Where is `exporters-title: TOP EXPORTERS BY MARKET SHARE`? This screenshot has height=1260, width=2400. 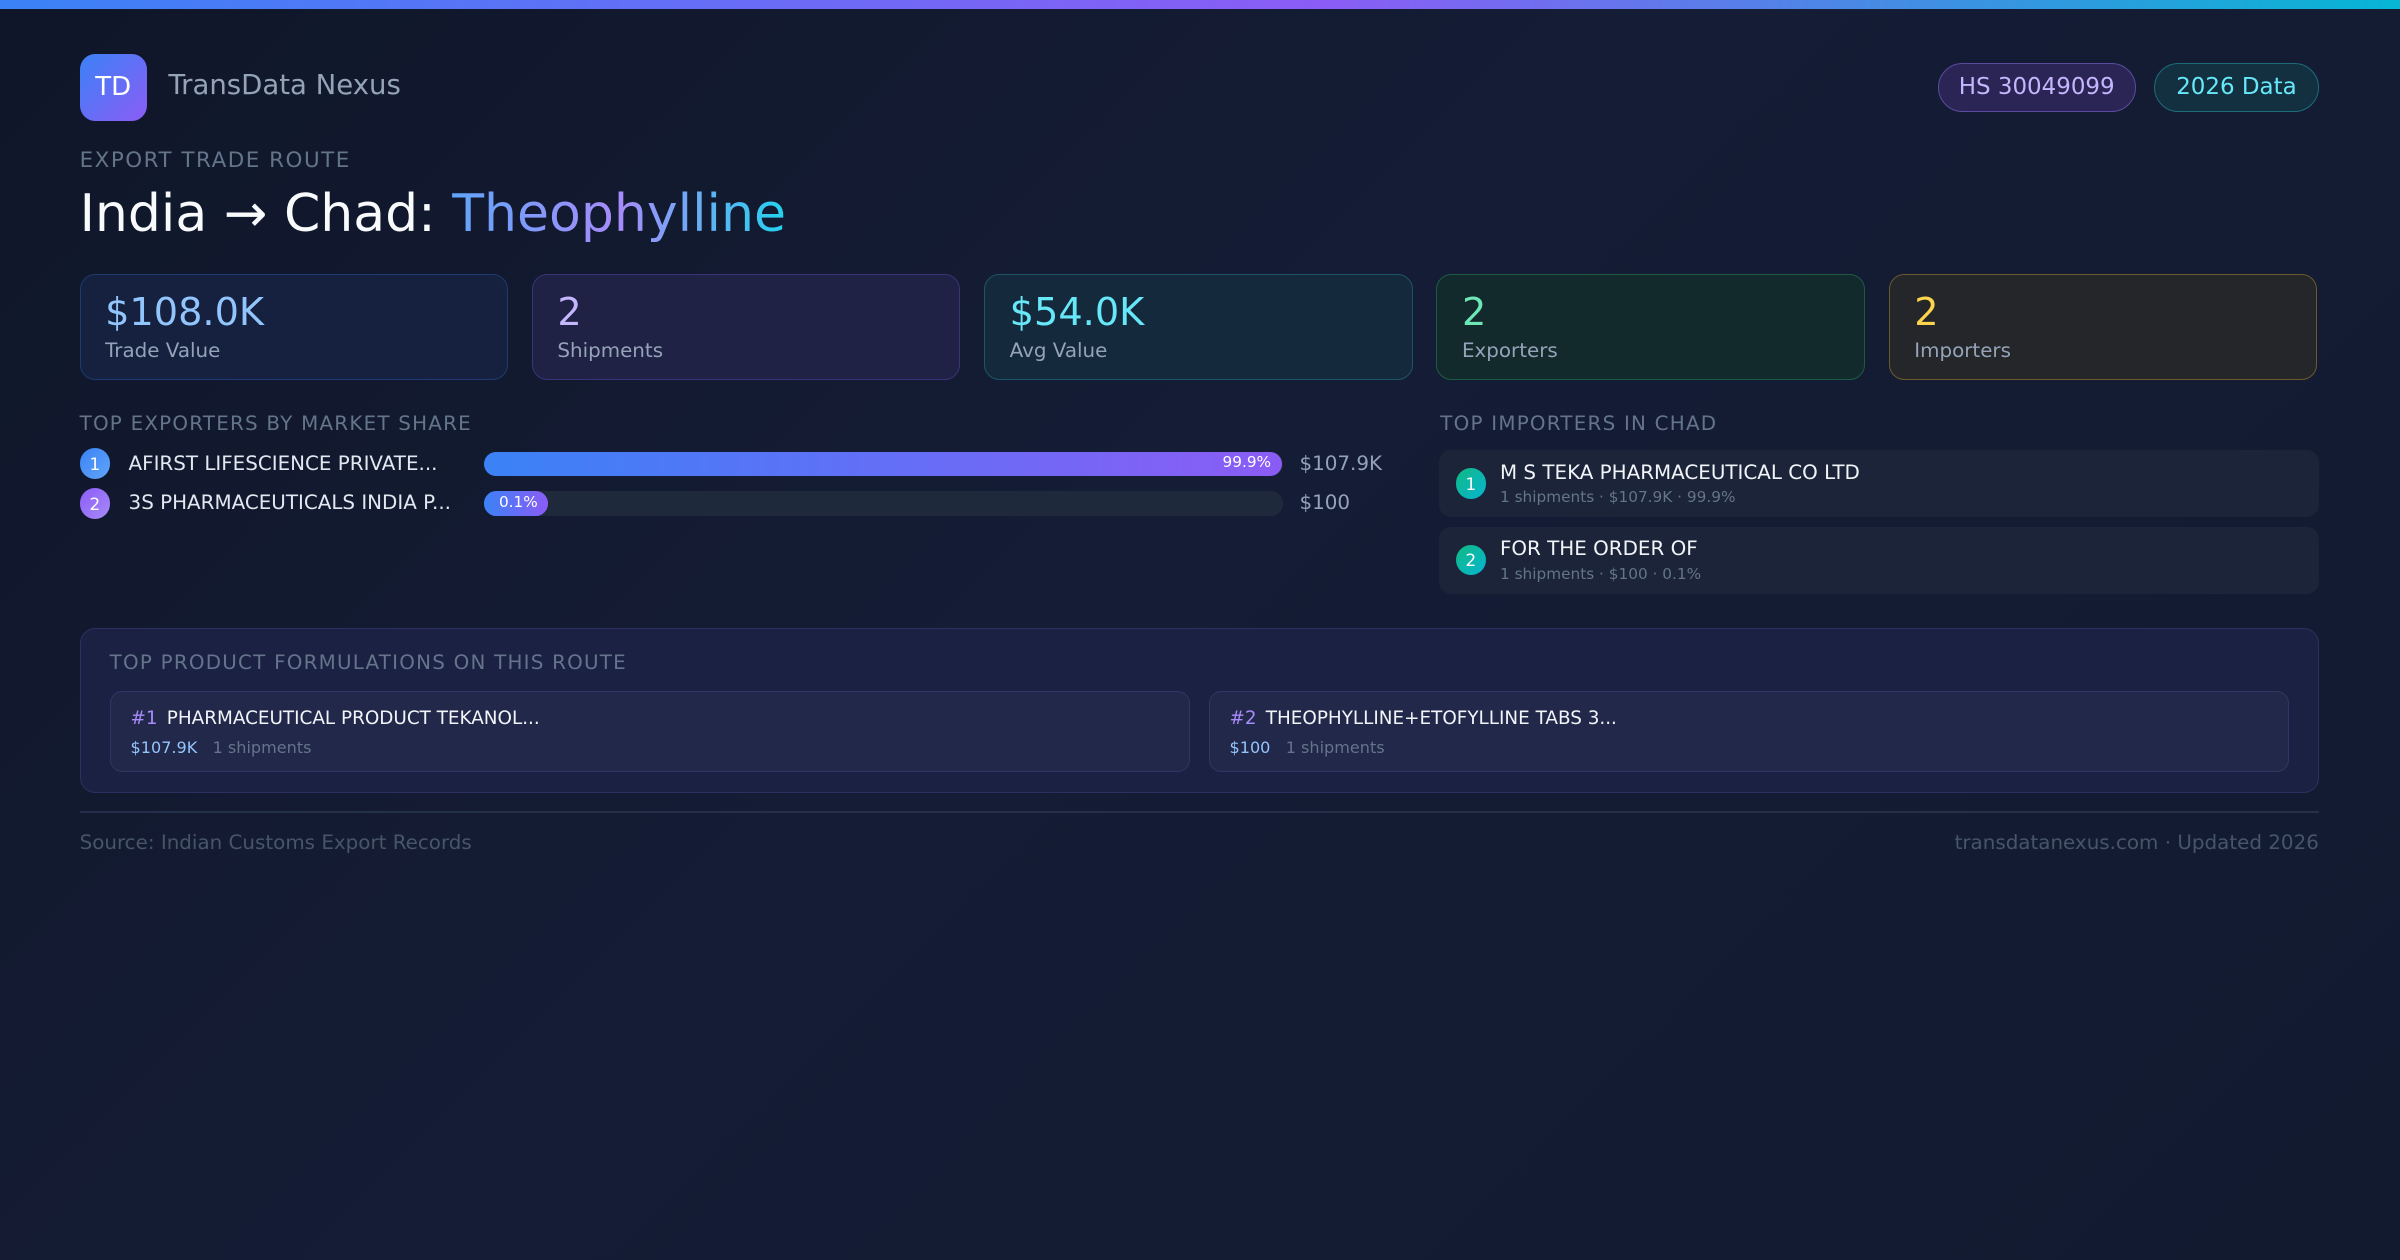
exporters-title: TOP EXPORTERS BY MARKET SHARE is located at coordinates (275, 423).